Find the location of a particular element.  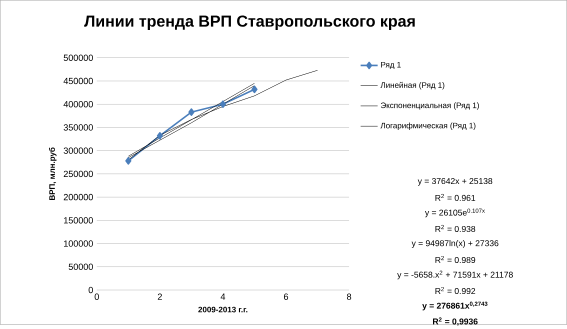

x-tick-label: 0 is located at coordinates (96, 297).